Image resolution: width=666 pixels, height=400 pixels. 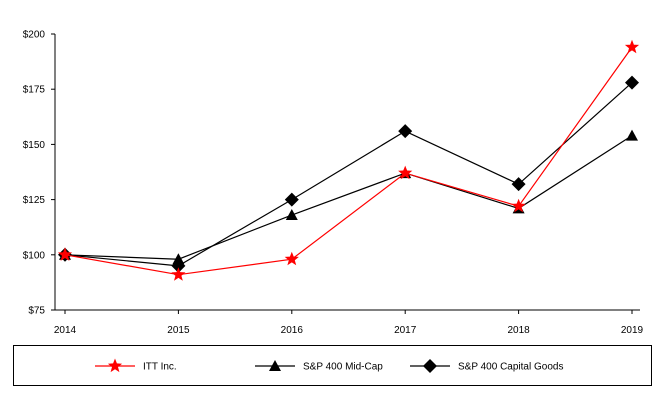 I want to click on x-tick-label: 2019, so click(x=632, y=330).